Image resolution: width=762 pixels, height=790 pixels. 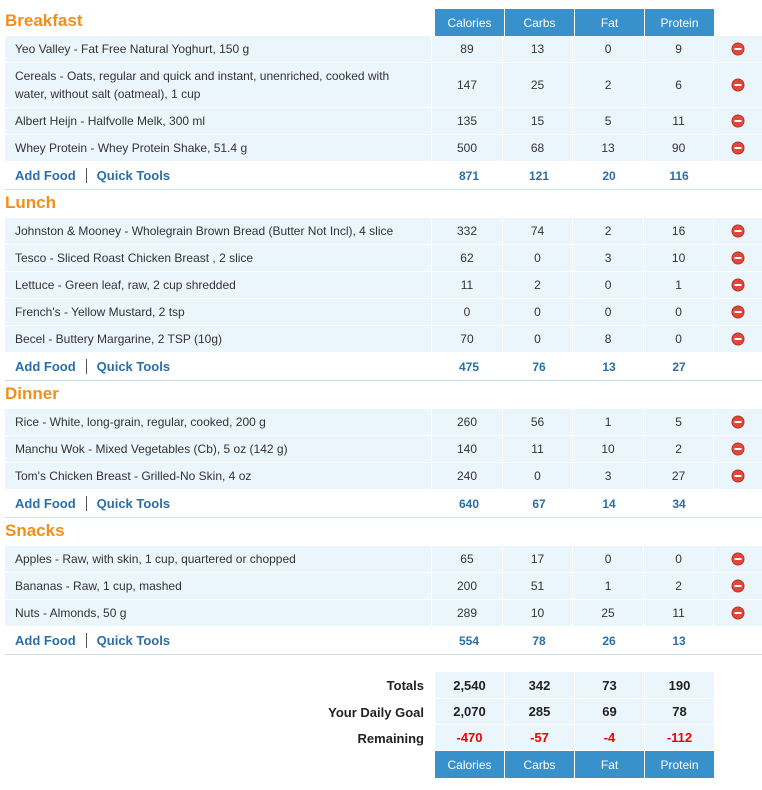 What do you see at coordinates (110, 121) in the screenshot?
I see `food-name: Albert Heijn - Halfvolle Melk, 300 ml` at bounding box center [110, 121].